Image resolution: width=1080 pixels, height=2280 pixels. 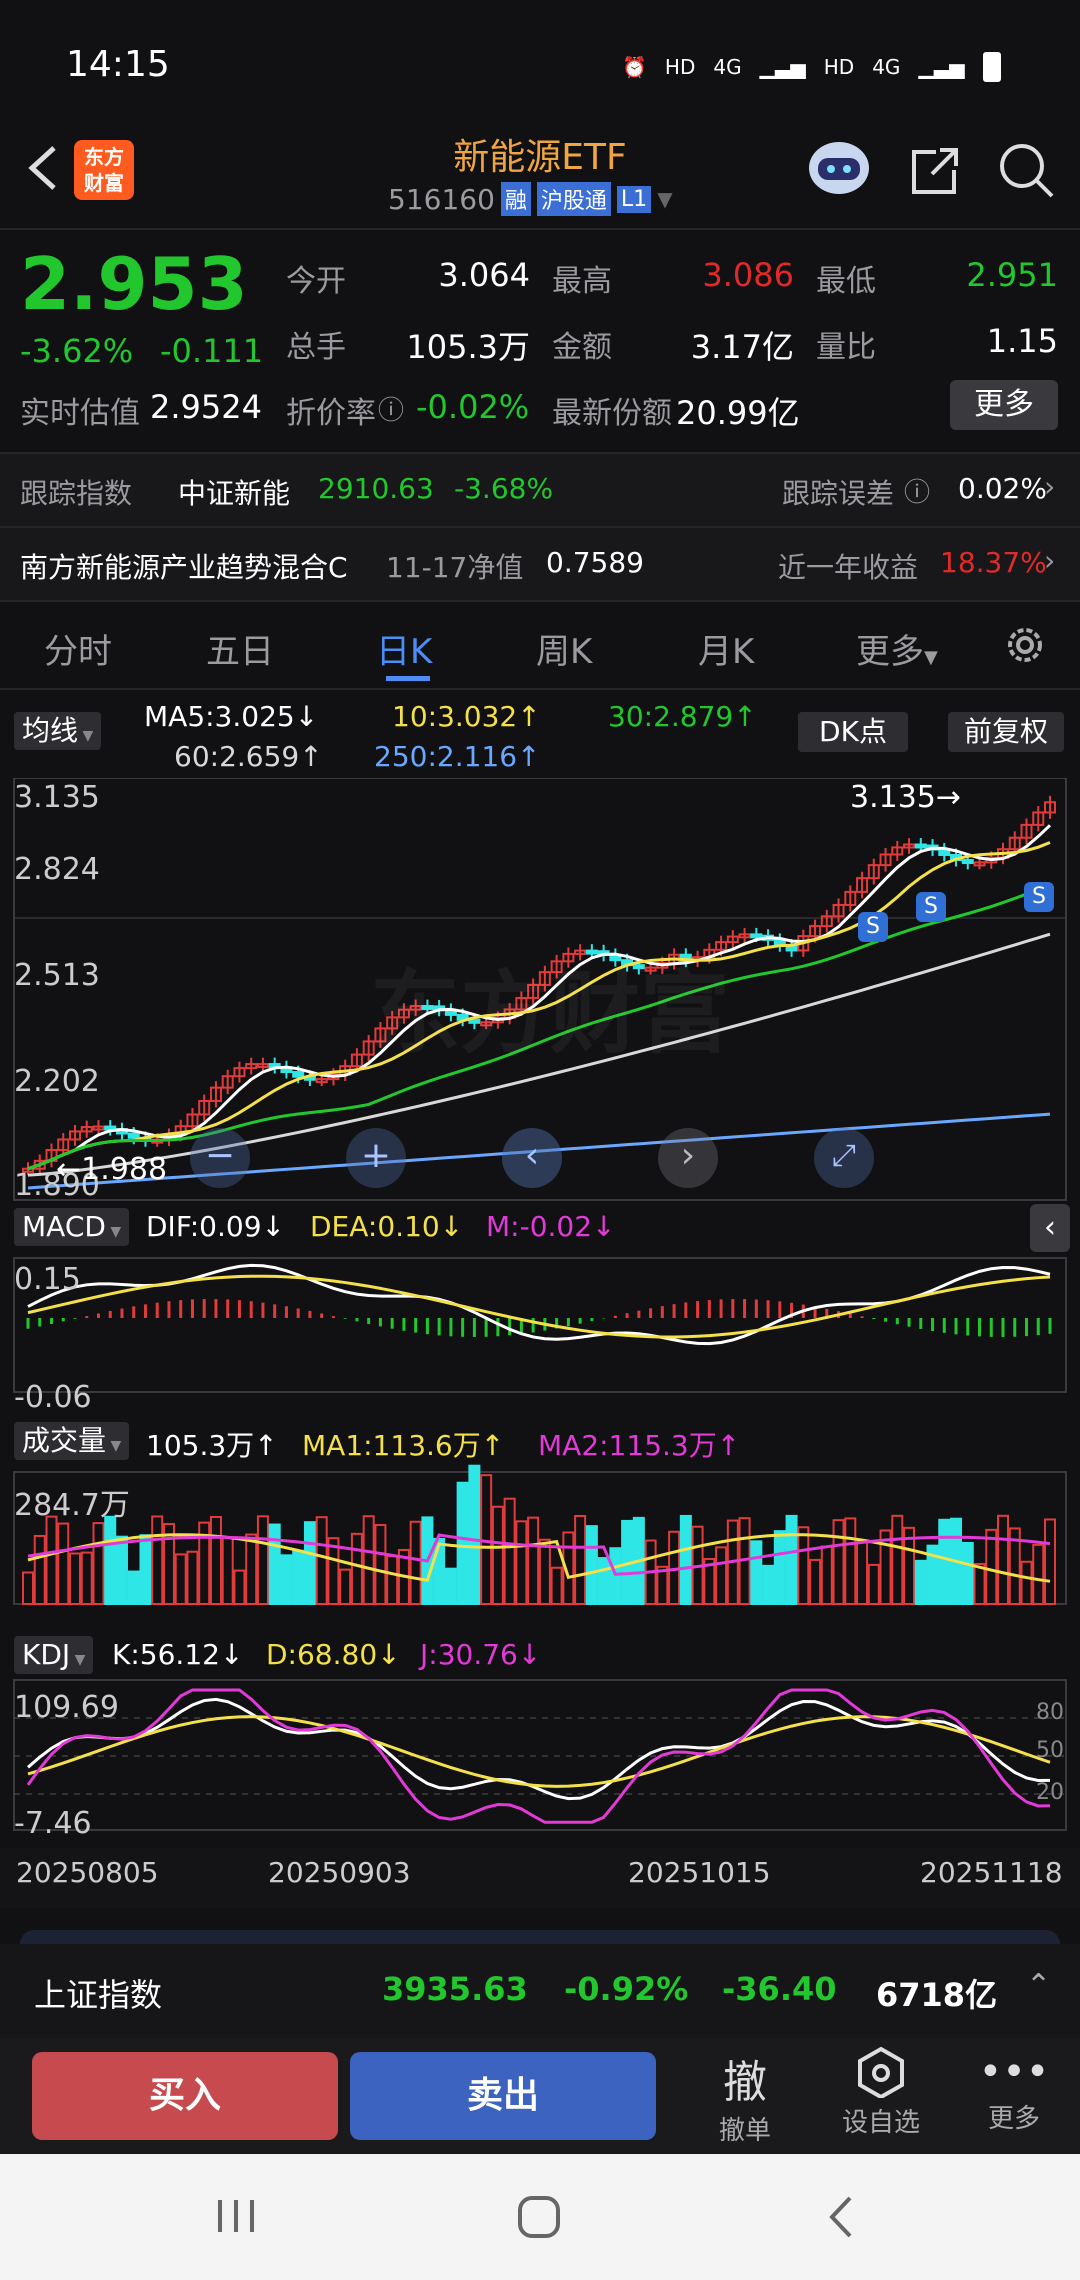 What do you see at coordinates (671, 716) in the screenshot?
I see `ma30-text: 30:2.879` at bounding box center [671, 716].